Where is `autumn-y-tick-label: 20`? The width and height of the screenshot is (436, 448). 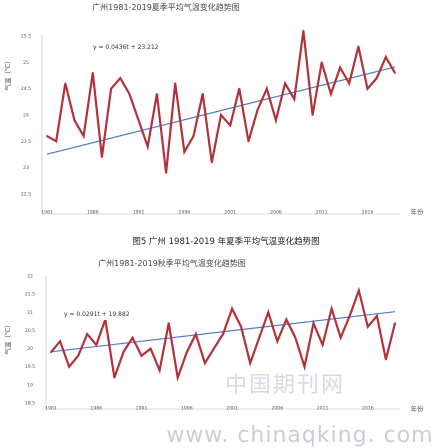
autumn-y-tick-label: 20 is located at coordinates (30, 349).